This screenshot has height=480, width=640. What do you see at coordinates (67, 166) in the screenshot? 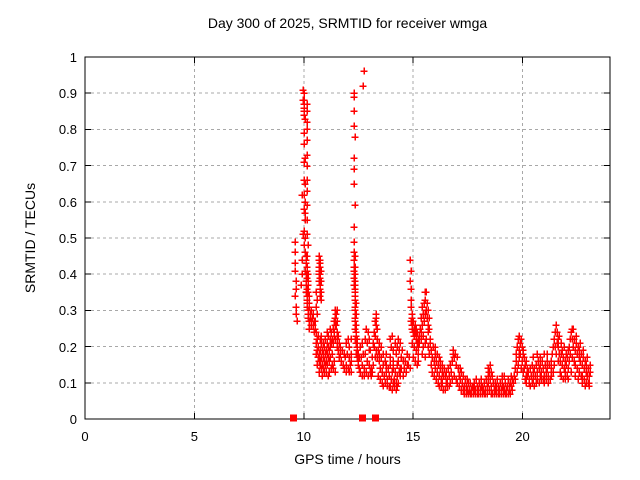
I see `y-tick-label: 0.7` at bounding box center [67, 166].